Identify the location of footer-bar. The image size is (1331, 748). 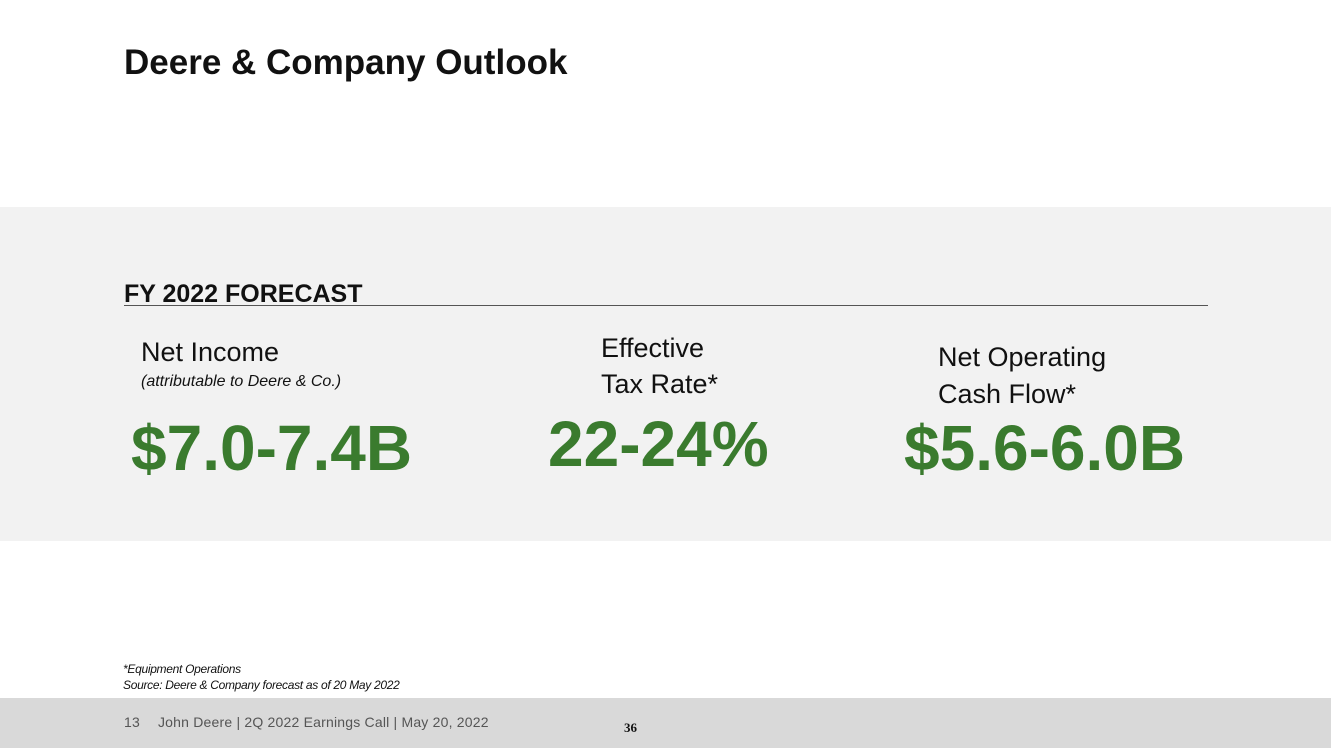
(665, 723).